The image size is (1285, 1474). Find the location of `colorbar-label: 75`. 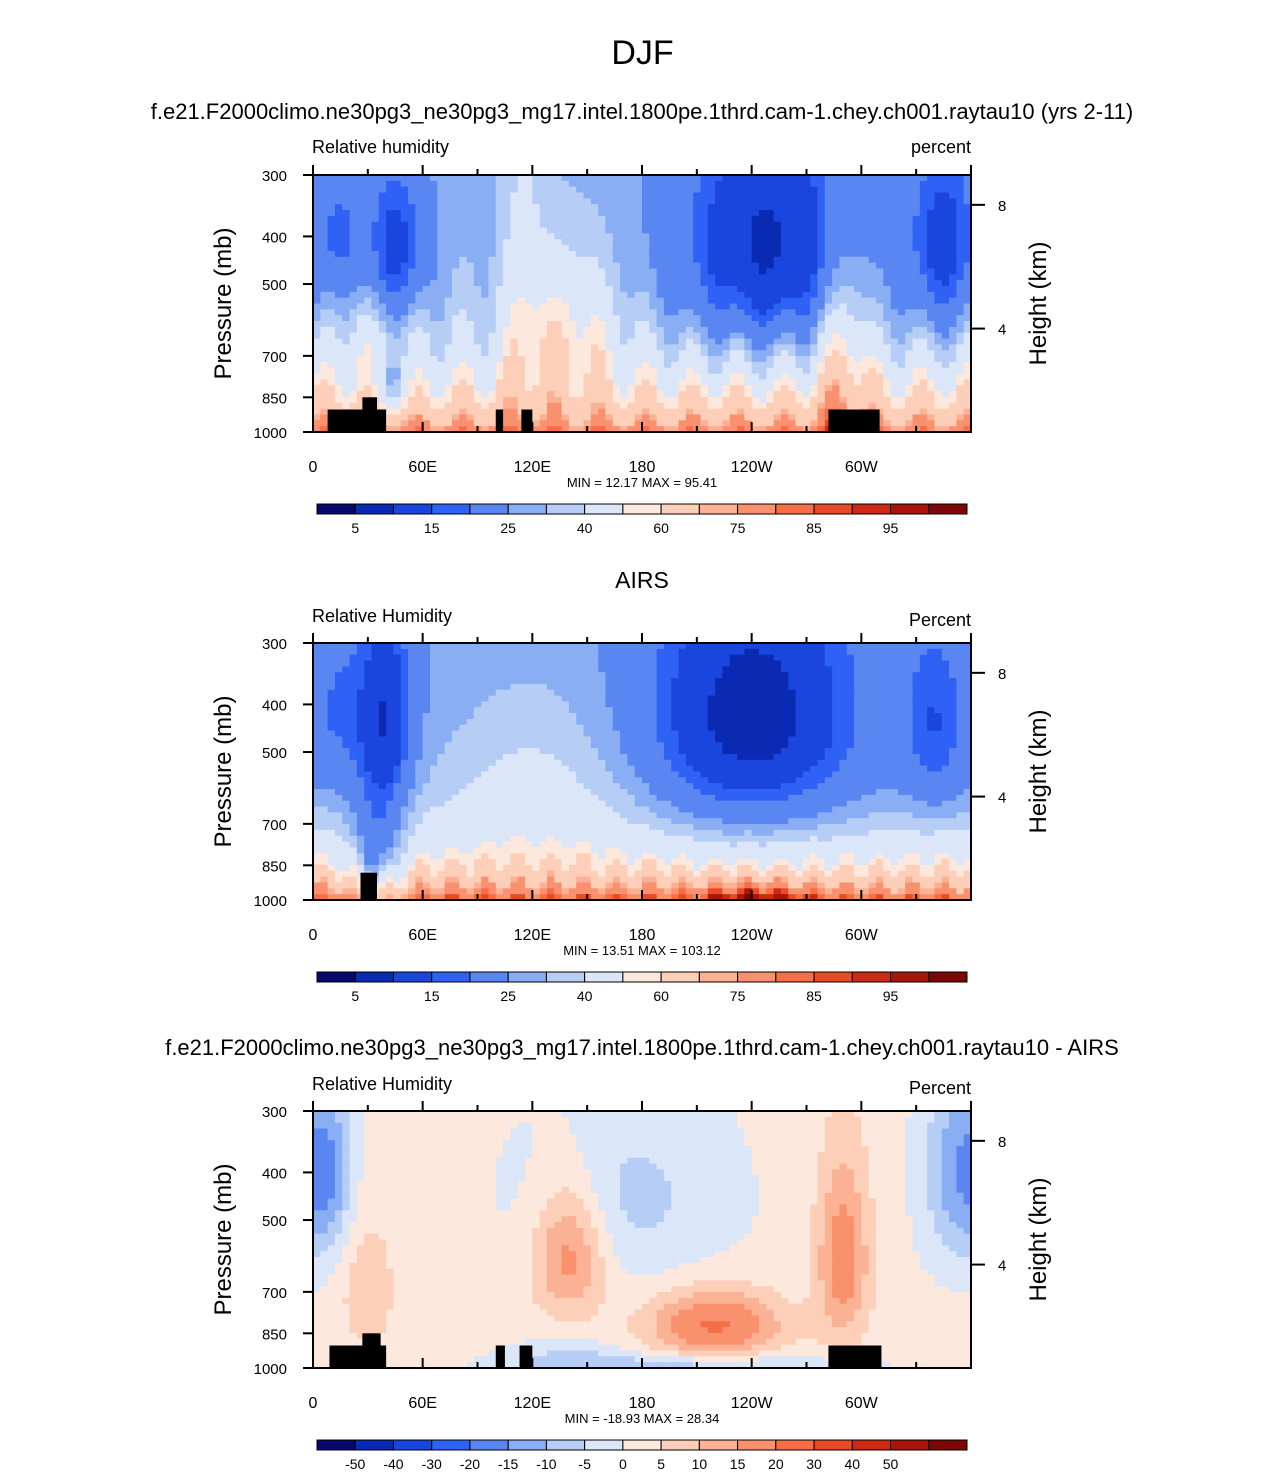

colorbar-label: 75 is located at coordinates (738, 528).